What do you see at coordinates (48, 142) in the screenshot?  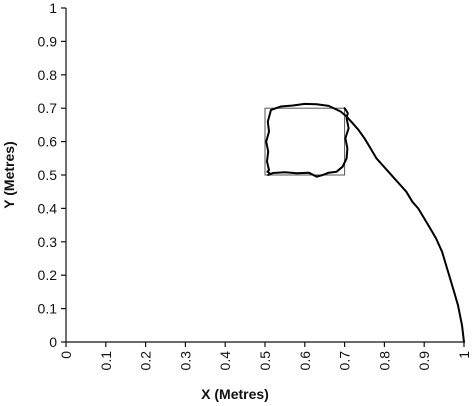 I see `y-tick-label: 0.6` at bounding box center [48, 142].